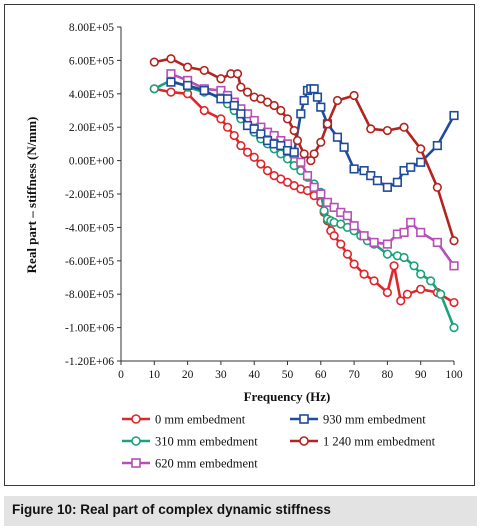 This screenshot has width=481, height=530. What do you see at coordinates (206, 464) in the screenshot?
I see `legend-label: 620 mm embedment` at bounding box center [206, 464].